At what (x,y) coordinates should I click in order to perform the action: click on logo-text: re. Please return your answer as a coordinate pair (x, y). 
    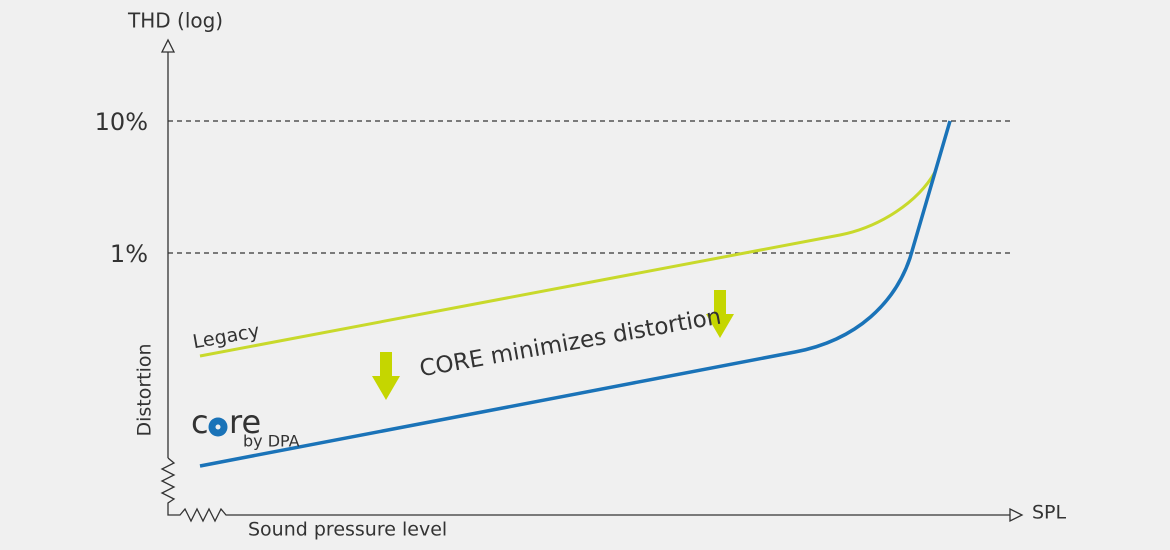
    Looking at the image, I should click on (245, 422).